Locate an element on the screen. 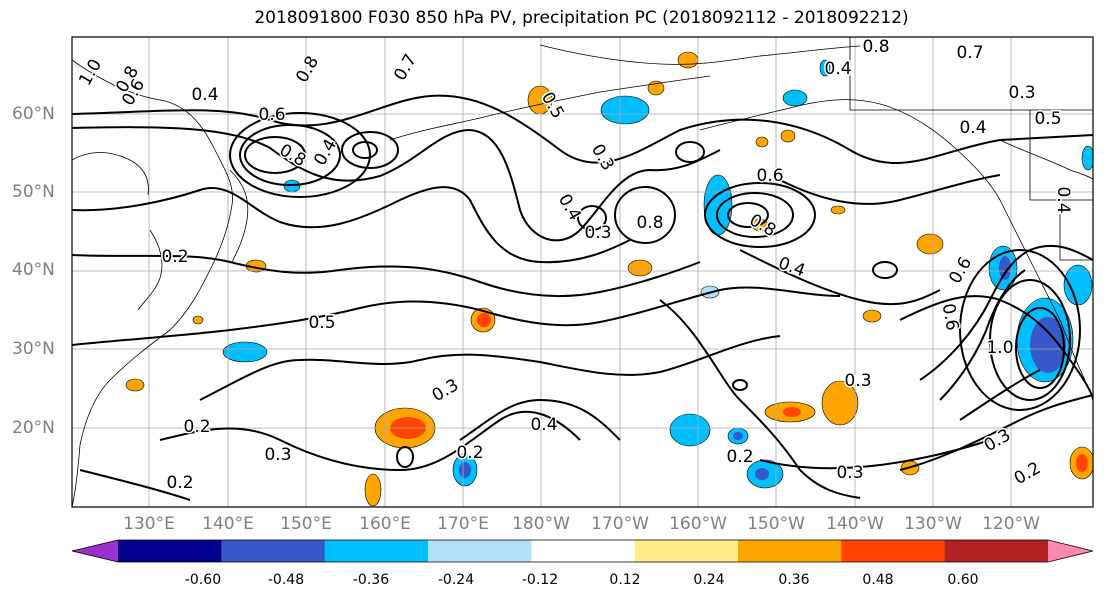  colorbar-extend-high is located at coordinates (1070, 551).